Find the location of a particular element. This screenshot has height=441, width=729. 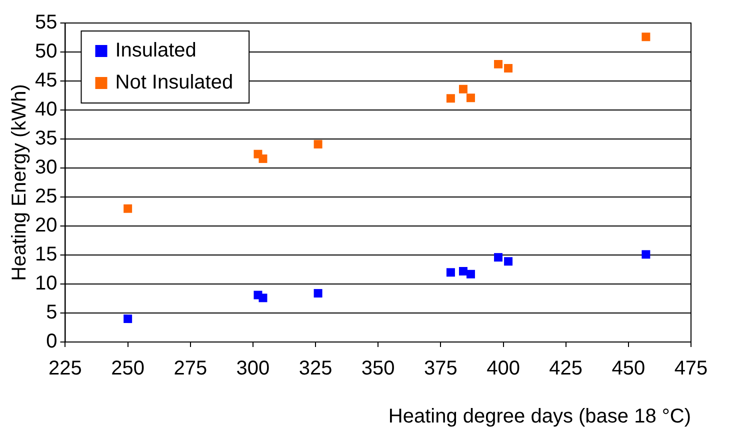

y-tick-label: 35 is located at coordinates (46, 139).